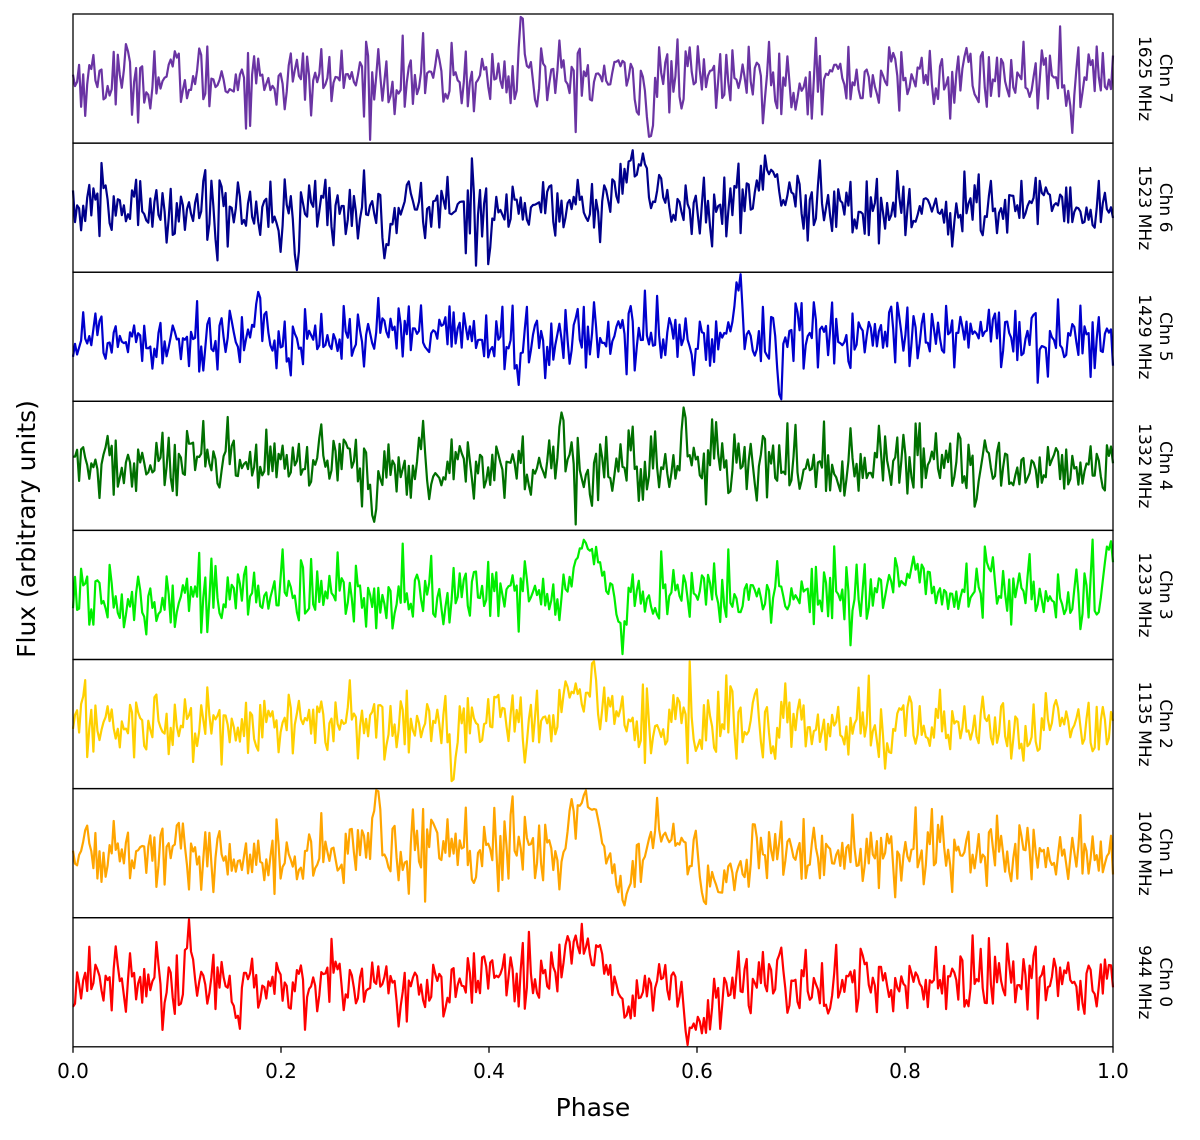 The height and width of the screenshot is (1140, 1200). Describe the element at coordinates (593, 1107) in the screenshot. I see `x-axis-label: Phase` at that location.